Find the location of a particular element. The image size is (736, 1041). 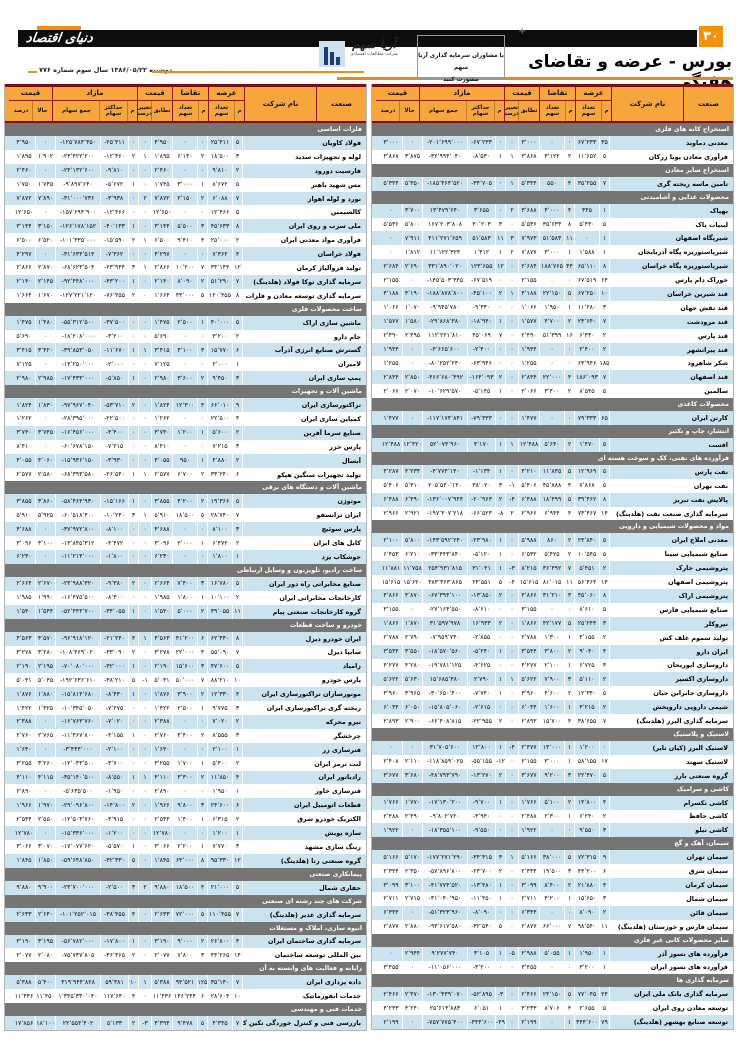

company-name-cell: فولاد خراسان is located at coordinates (304, 254).